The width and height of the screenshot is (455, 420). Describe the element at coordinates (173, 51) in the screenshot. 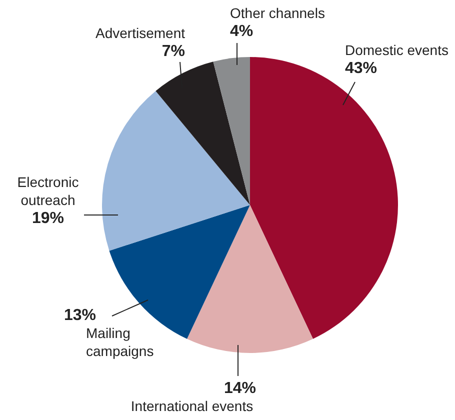

I see `data-label: 7%` at that location.